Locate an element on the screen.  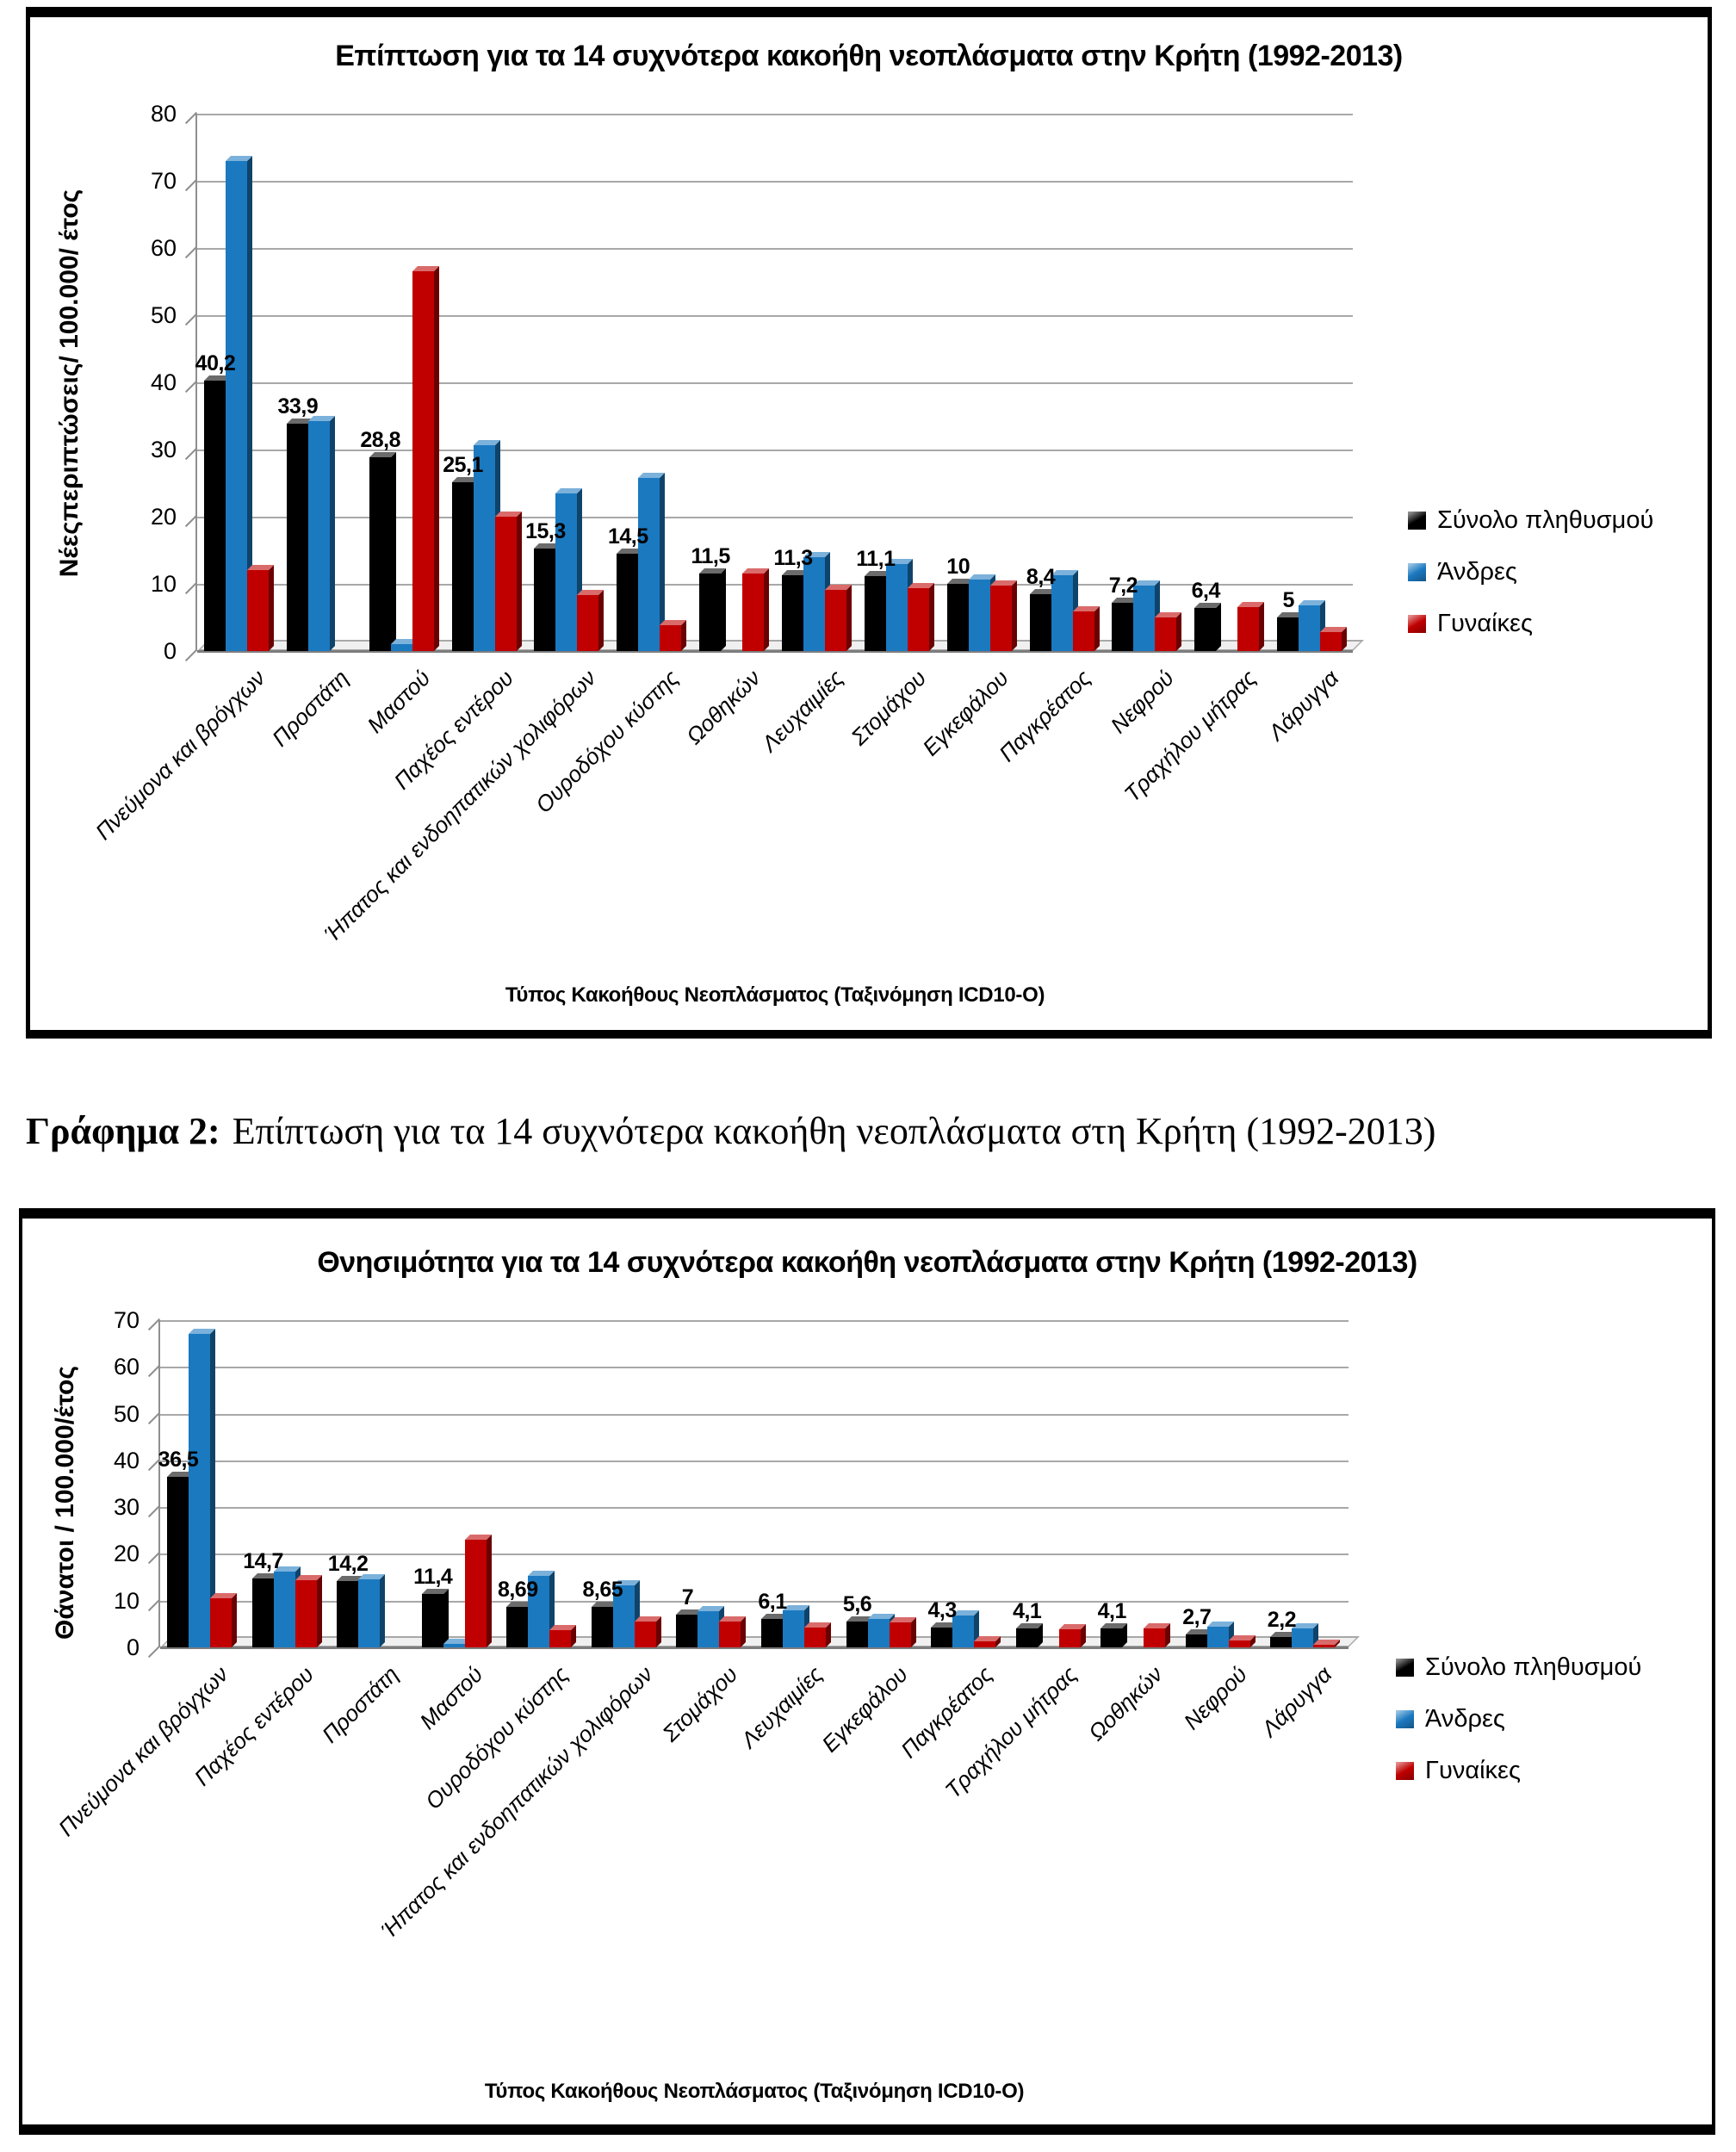
data-label: 6,4 is located at coordinates (1206, 591).